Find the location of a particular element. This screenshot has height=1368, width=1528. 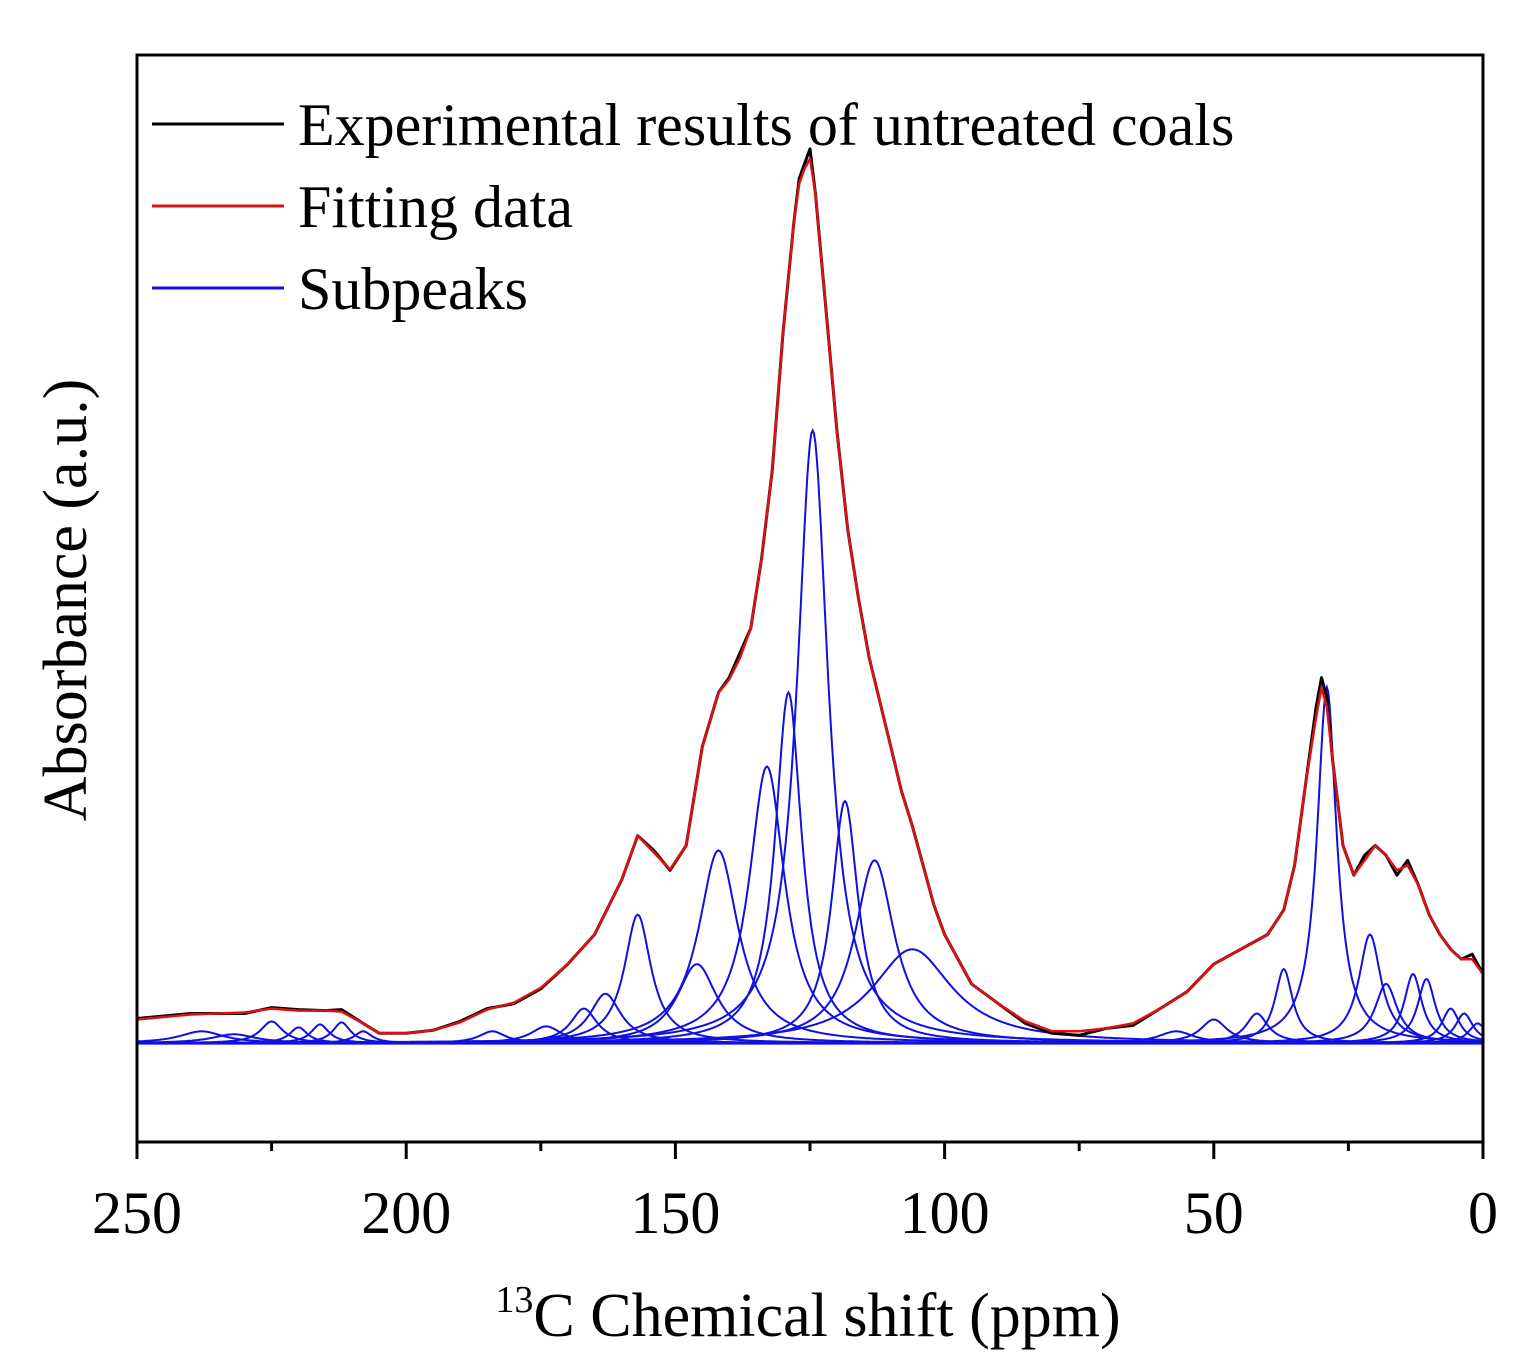

y-axis-title: Absorbance (a.u.) is located at coordinates (66, 600).